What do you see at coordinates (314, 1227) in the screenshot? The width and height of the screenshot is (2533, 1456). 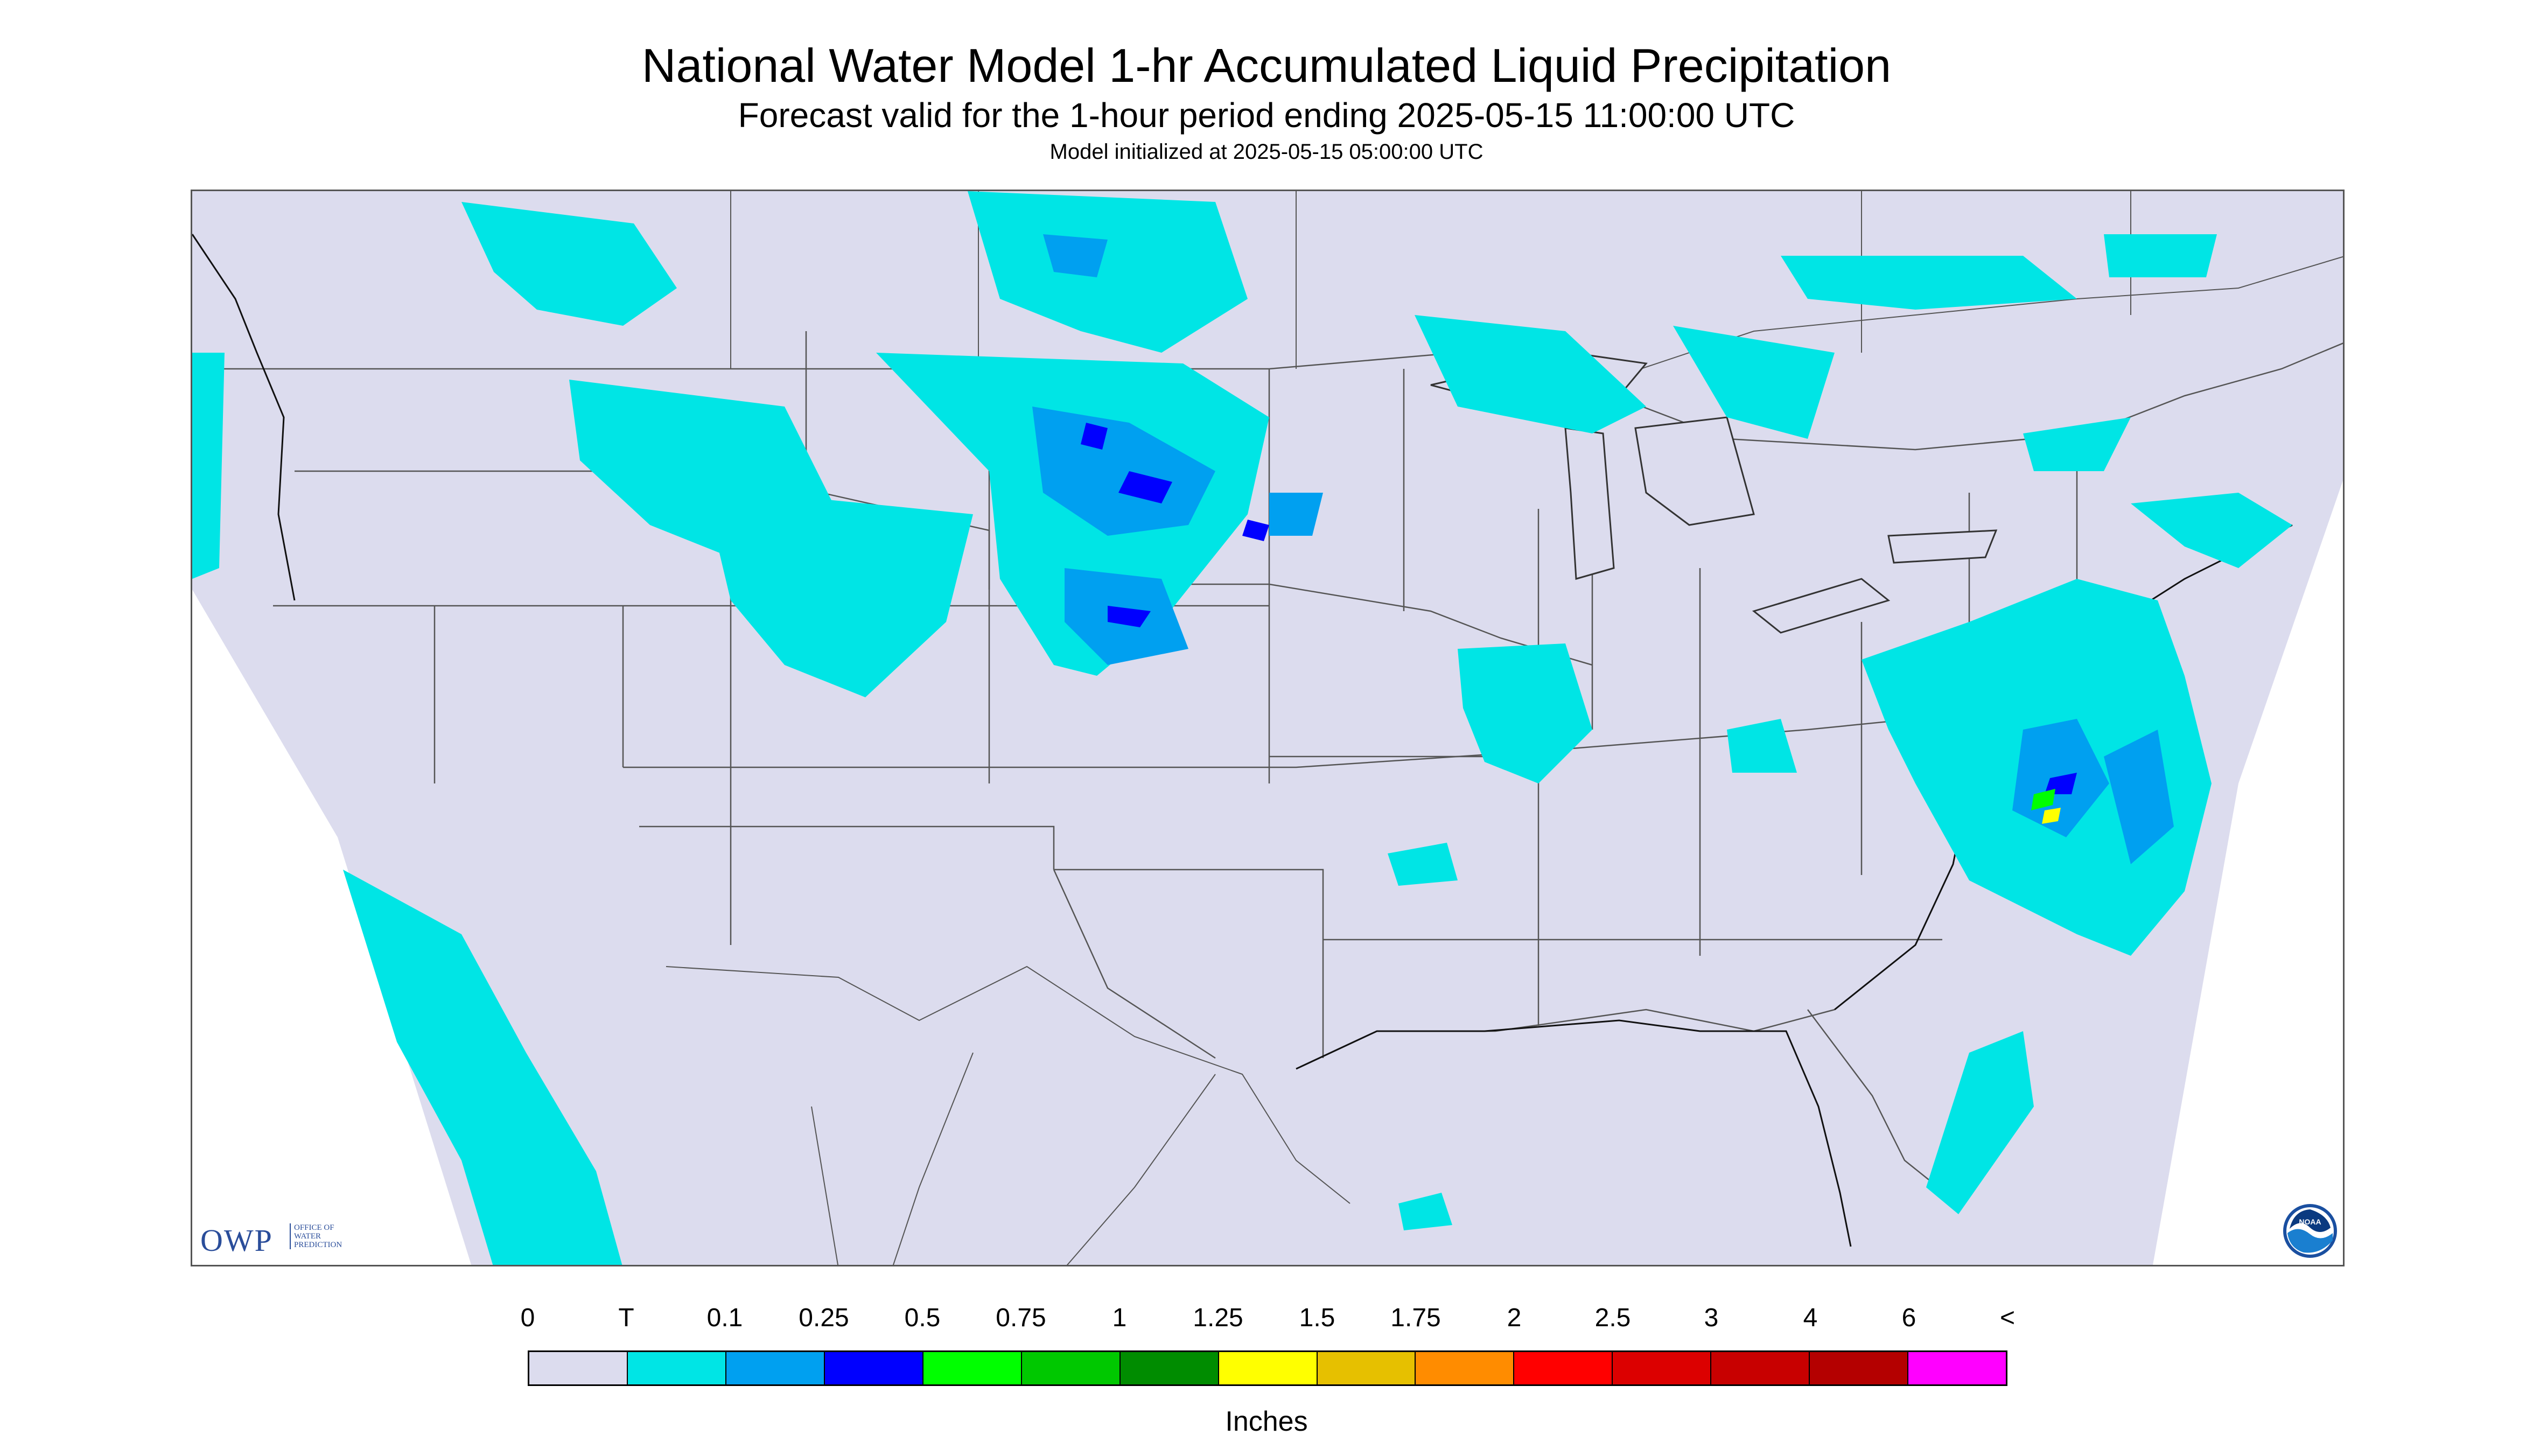 I see `owp-sub-line-1: OFFICE OF` at bounding box center [314, 1227].